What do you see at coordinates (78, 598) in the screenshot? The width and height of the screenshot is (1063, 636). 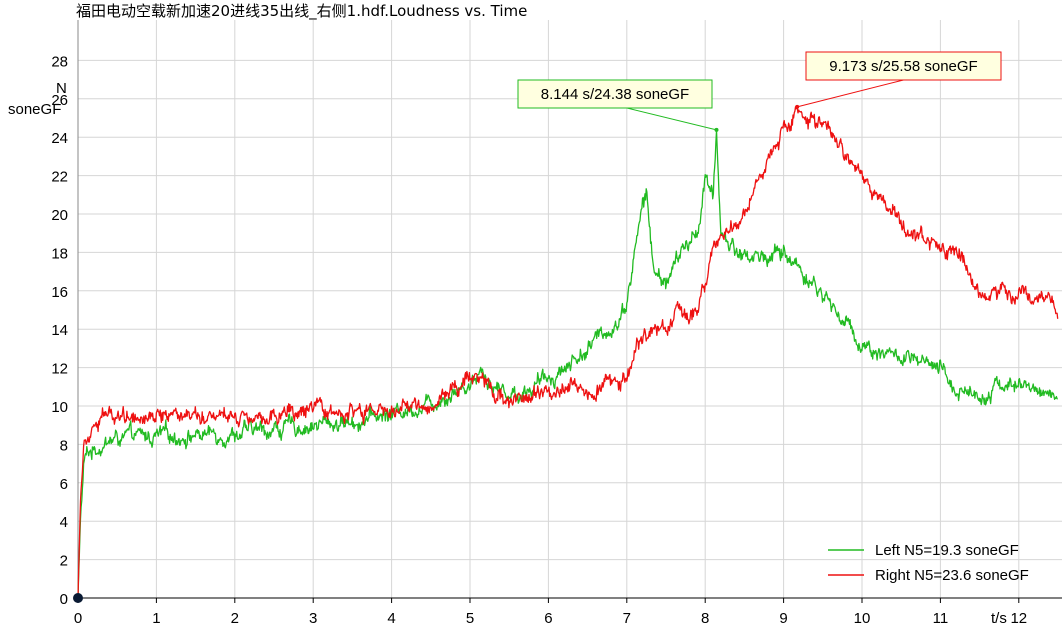 I see `origin-marker` at bounding box center [78, 598].